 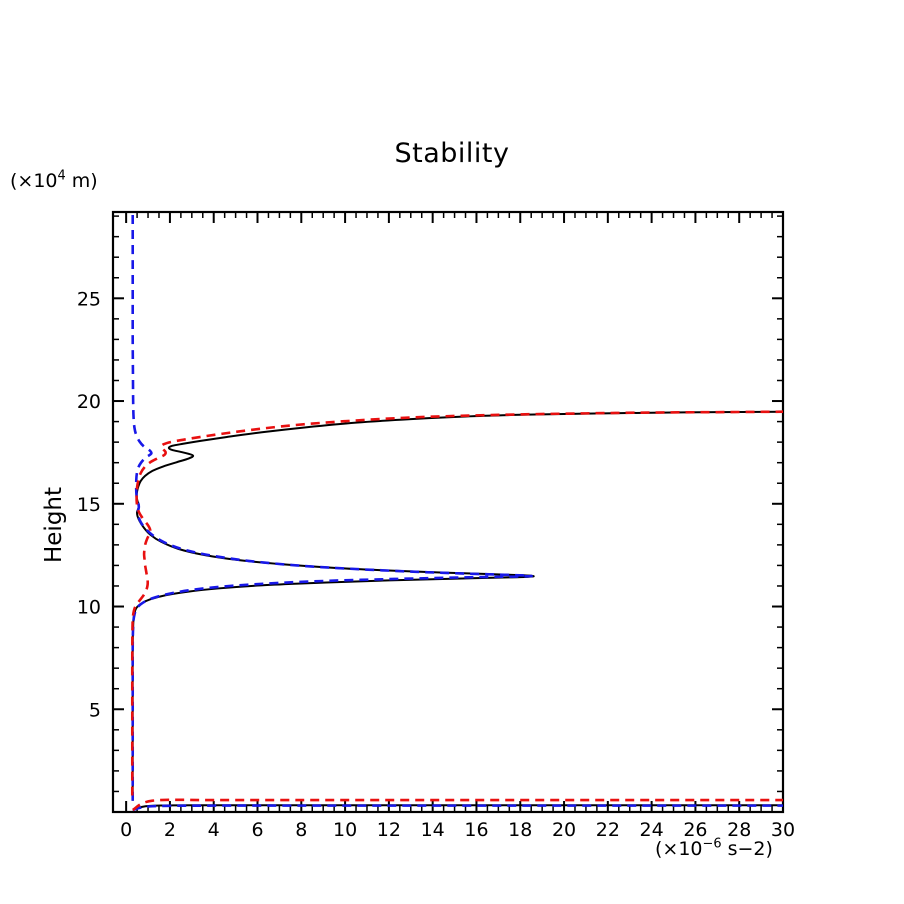 I want to click on x-unit-prefix: (×10, so click(x=679, y=849).